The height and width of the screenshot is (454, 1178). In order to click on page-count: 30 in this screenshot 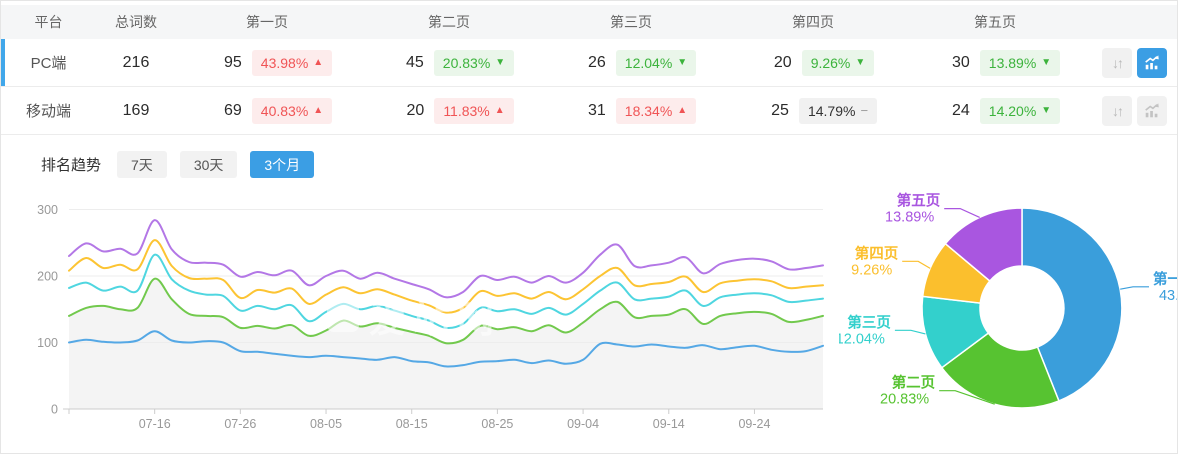, I will do `click(961, 62)`.